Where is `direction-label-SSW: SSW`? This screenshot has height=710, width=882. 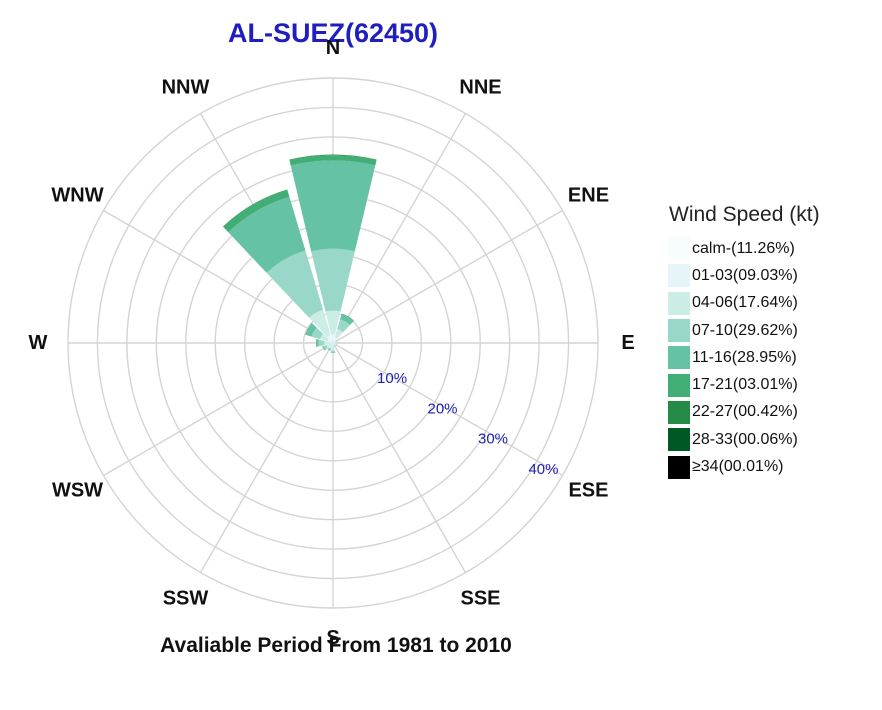
direction-label-SSW: SSW is located at coordinates (186, 598).